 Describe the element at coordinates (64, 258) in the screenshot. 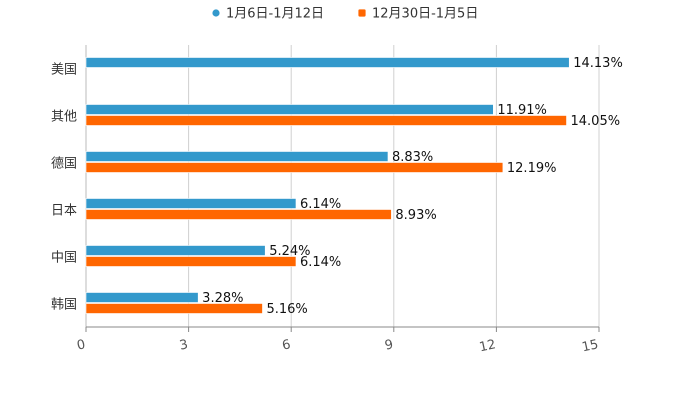

I see `category-label-5: 中国` at that location.